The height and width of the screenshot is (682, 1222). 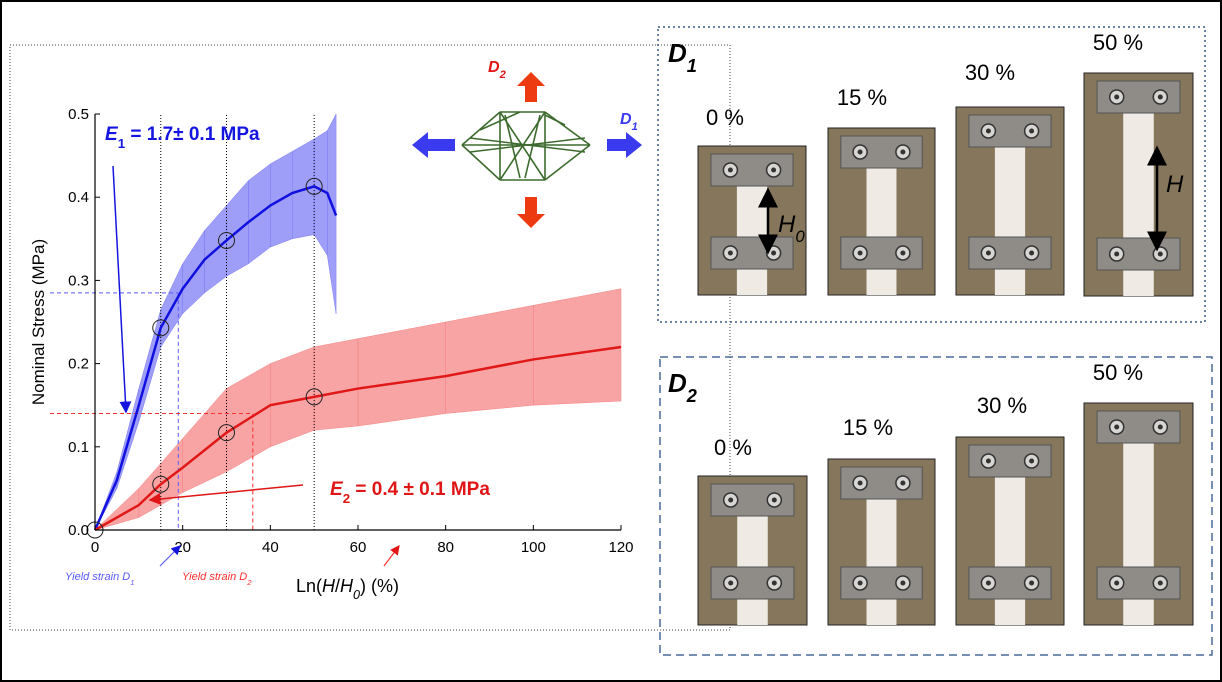 I want to click on text-part: H, so click(x=329, y=586).